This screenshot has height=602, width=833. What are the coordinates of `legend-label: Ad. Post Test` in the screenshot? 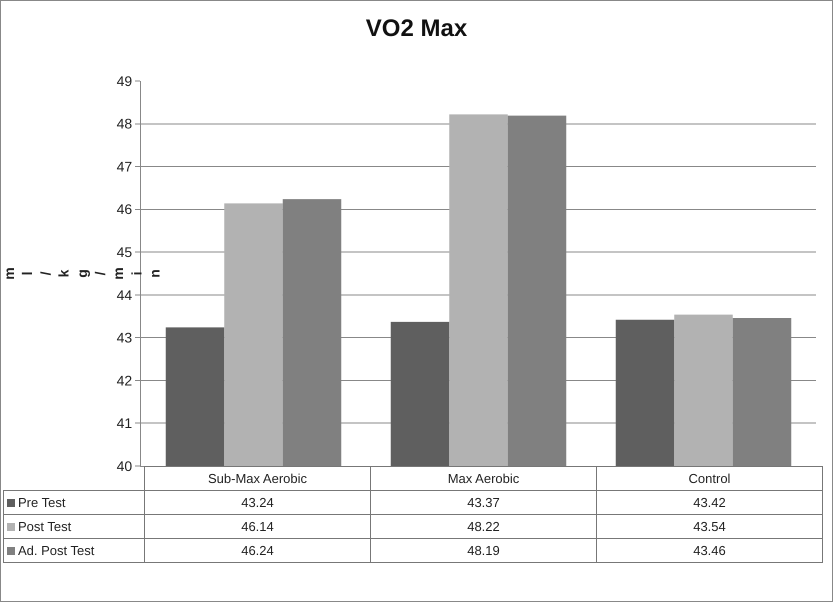 It's located at (56, 550).